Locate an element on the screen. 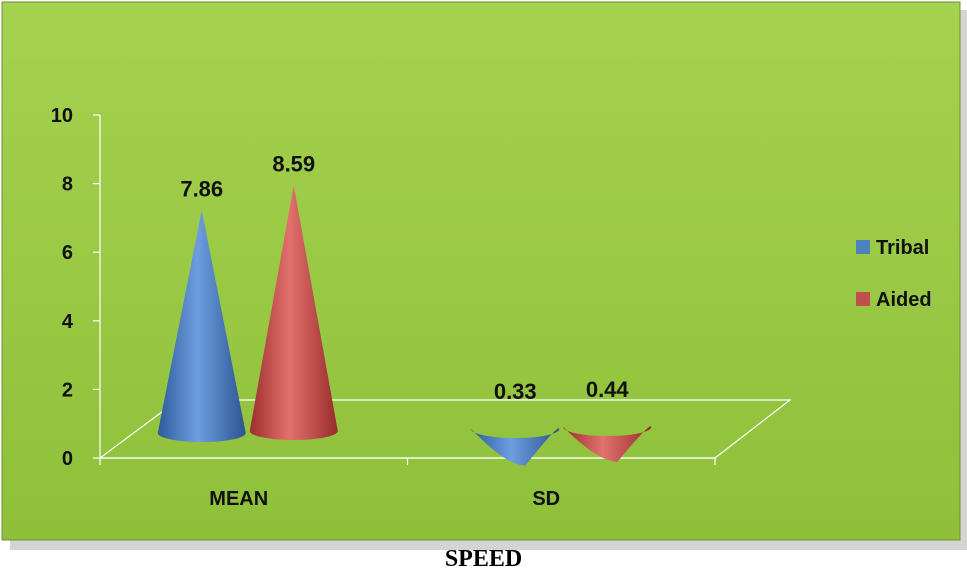  data-label: 0.33 is located at coordinates (515, 391).